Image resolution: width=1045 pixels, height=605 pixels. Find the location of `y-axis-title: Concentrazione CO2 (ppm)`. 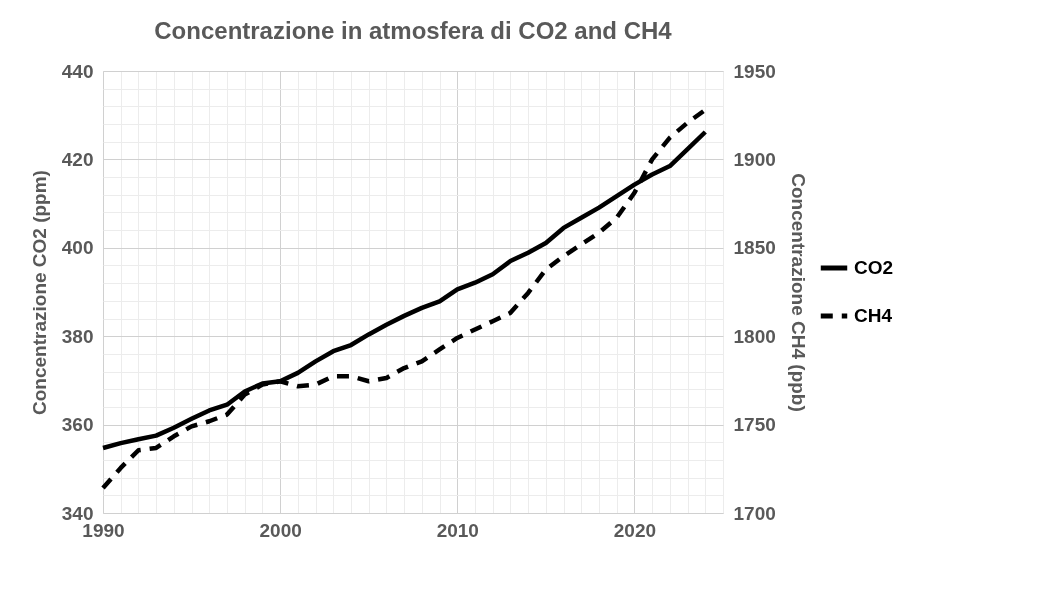

y-axis-title: Concentrazione CO2 (ppm) is located at coordinates (39, 292).